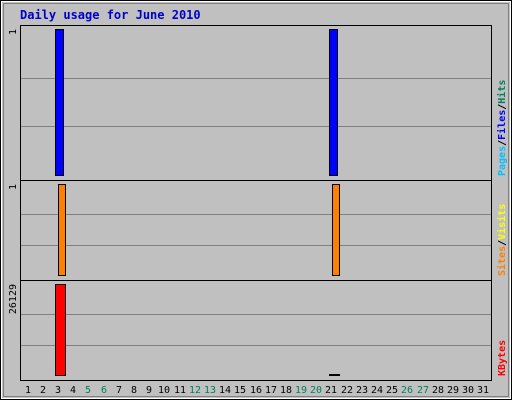 This screenshot has width=512, height=400. I want to click on legend-item-bottom-0: KBytes, so click(502, 358).